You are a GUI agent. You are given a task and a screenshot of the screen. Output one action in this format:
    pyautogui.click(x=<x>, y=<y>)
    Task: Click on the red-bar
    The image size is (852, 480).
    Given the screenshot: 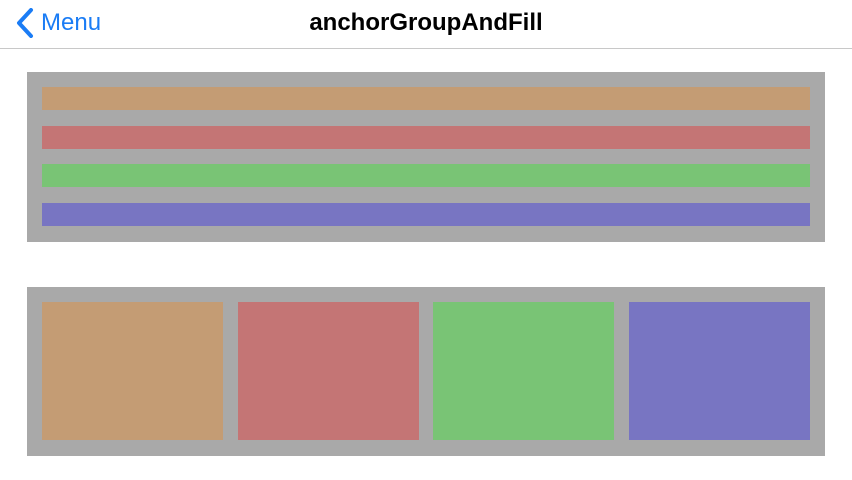 What is the action you would take?
    pyautogui.click(x=426, y=137)
    